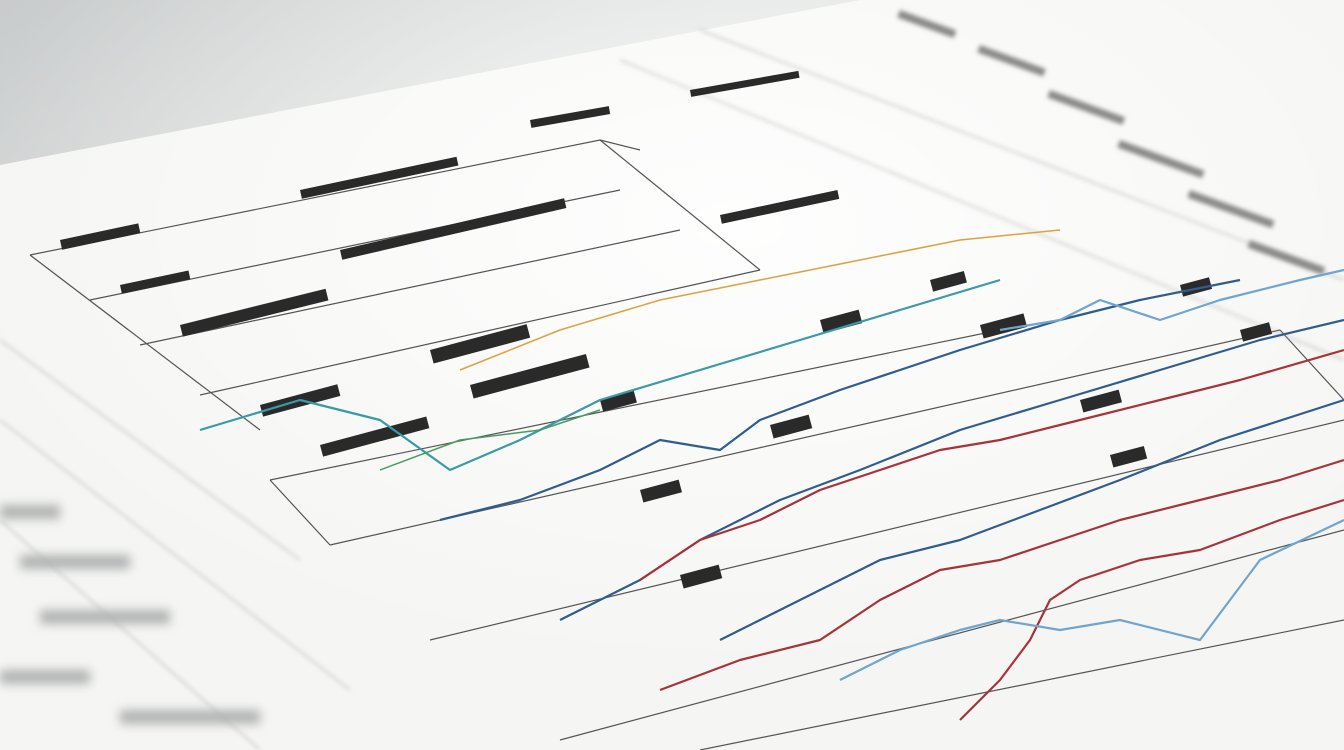 This screenshot has width=1344, height=750. I want to click on series-line-orange, so click(760, 300).